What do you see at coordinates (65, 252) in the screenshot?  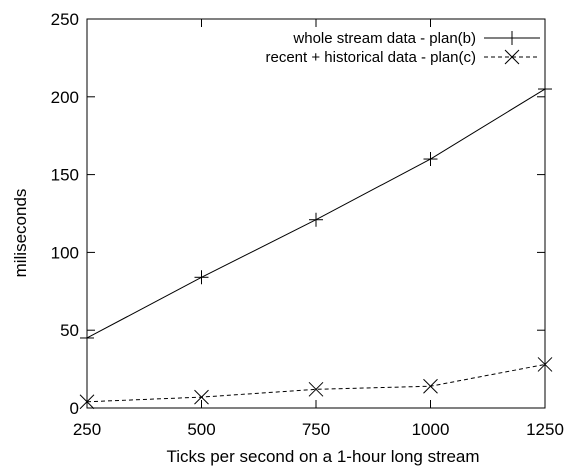 I see `y-tick-label: 100` at bounding box center [65, 252].